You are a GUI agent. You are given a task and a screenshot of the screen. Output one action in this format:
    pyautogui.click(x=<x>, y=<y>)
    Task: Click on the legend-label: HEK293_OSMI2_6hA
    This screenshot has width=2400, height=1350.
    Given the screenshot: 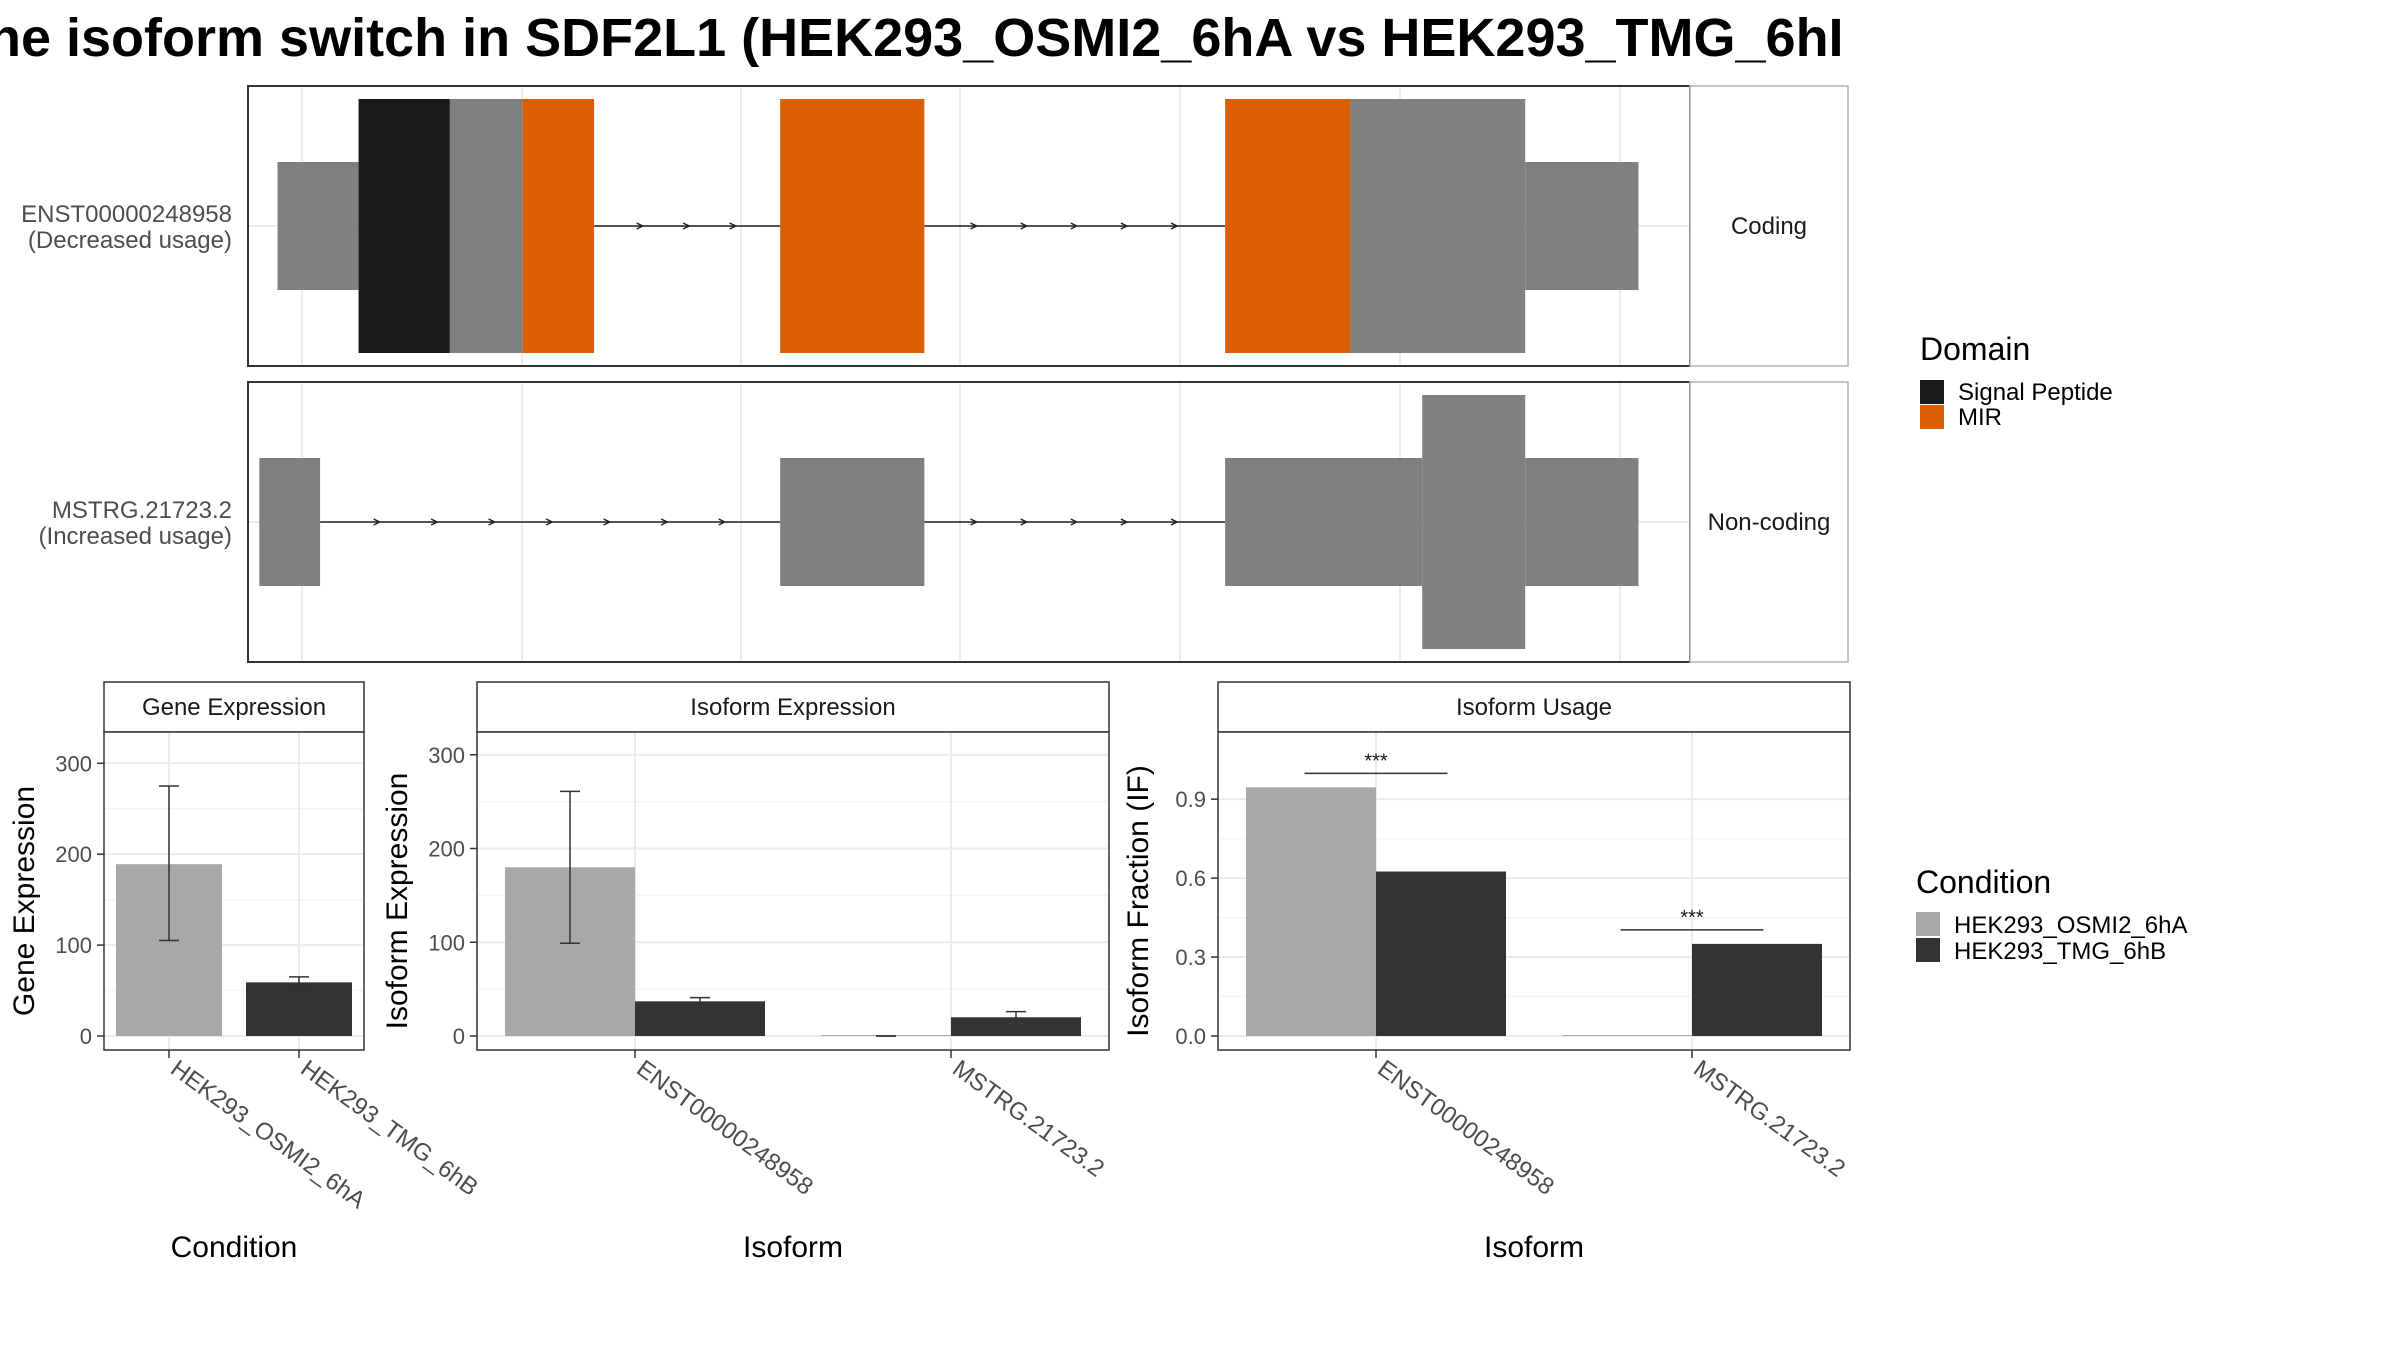 What is the action you would take?
    pyautogui.click(x=2070, y=925)
    